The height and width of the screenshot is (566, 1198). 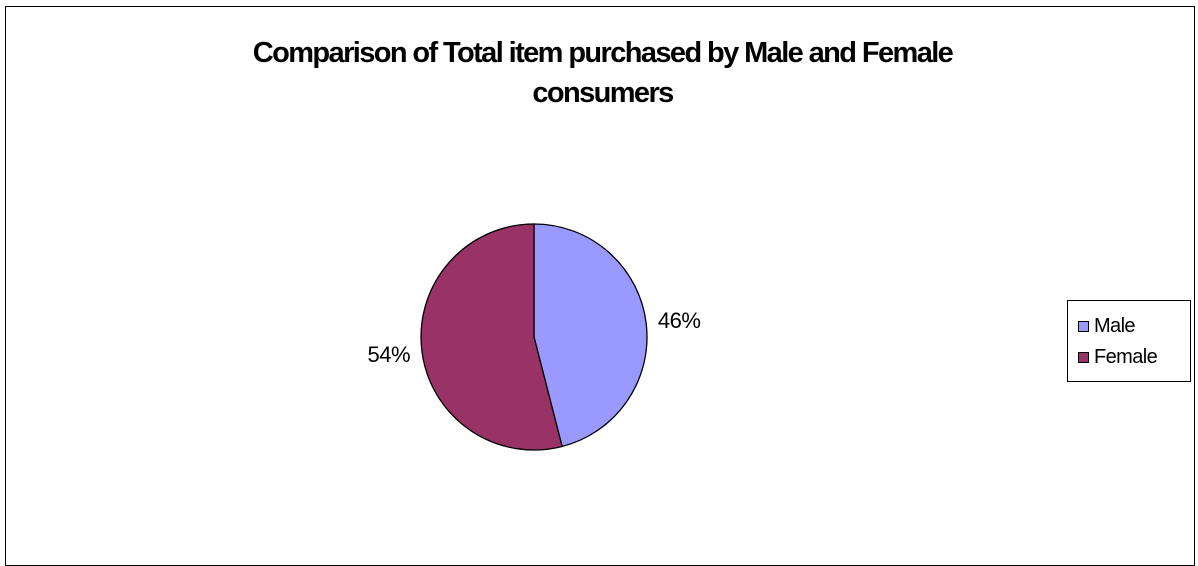 What do you see at coordinates (491, 337) in the screenshot?
I see `pie-slice-female` at bounding box center [491, 337].